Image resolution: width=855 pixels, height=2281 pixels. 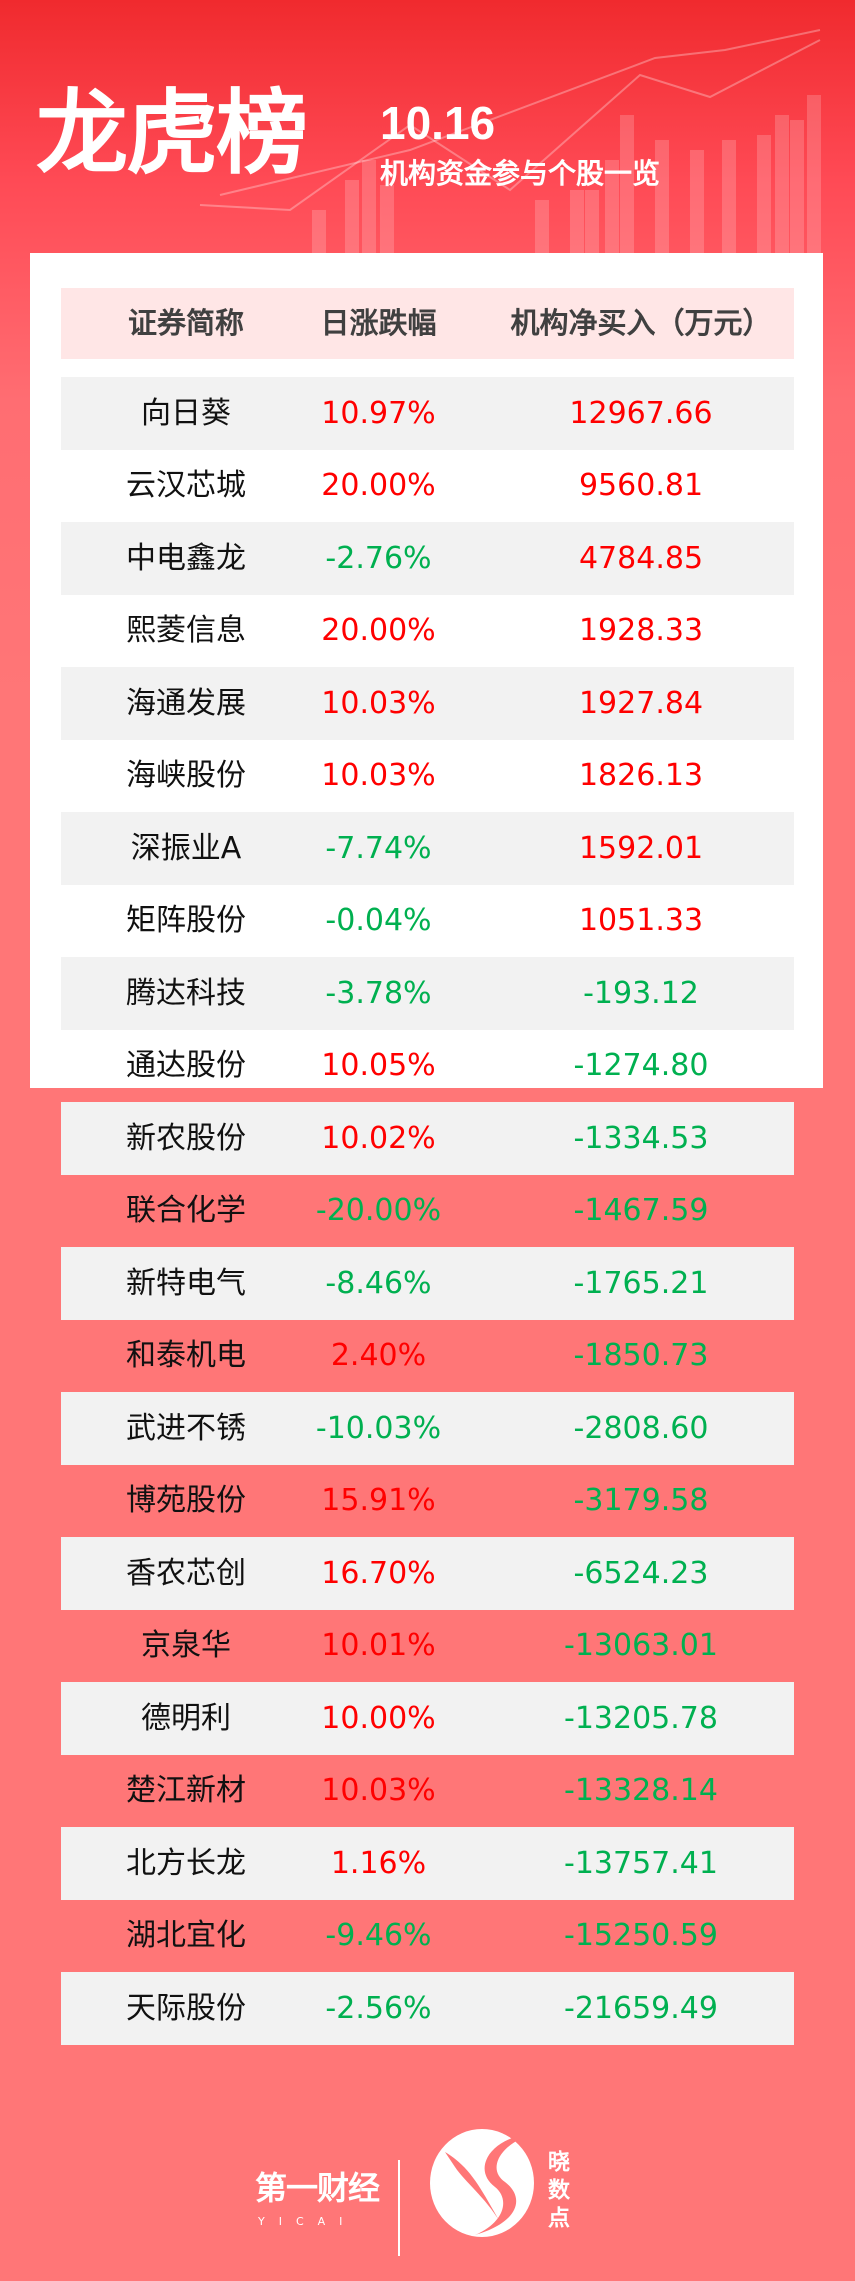 What do you see at coordinates (641, 1863) in the screenshot?
I see `institution-net-buy: -13757.41` at bounding box center [641, 1863].